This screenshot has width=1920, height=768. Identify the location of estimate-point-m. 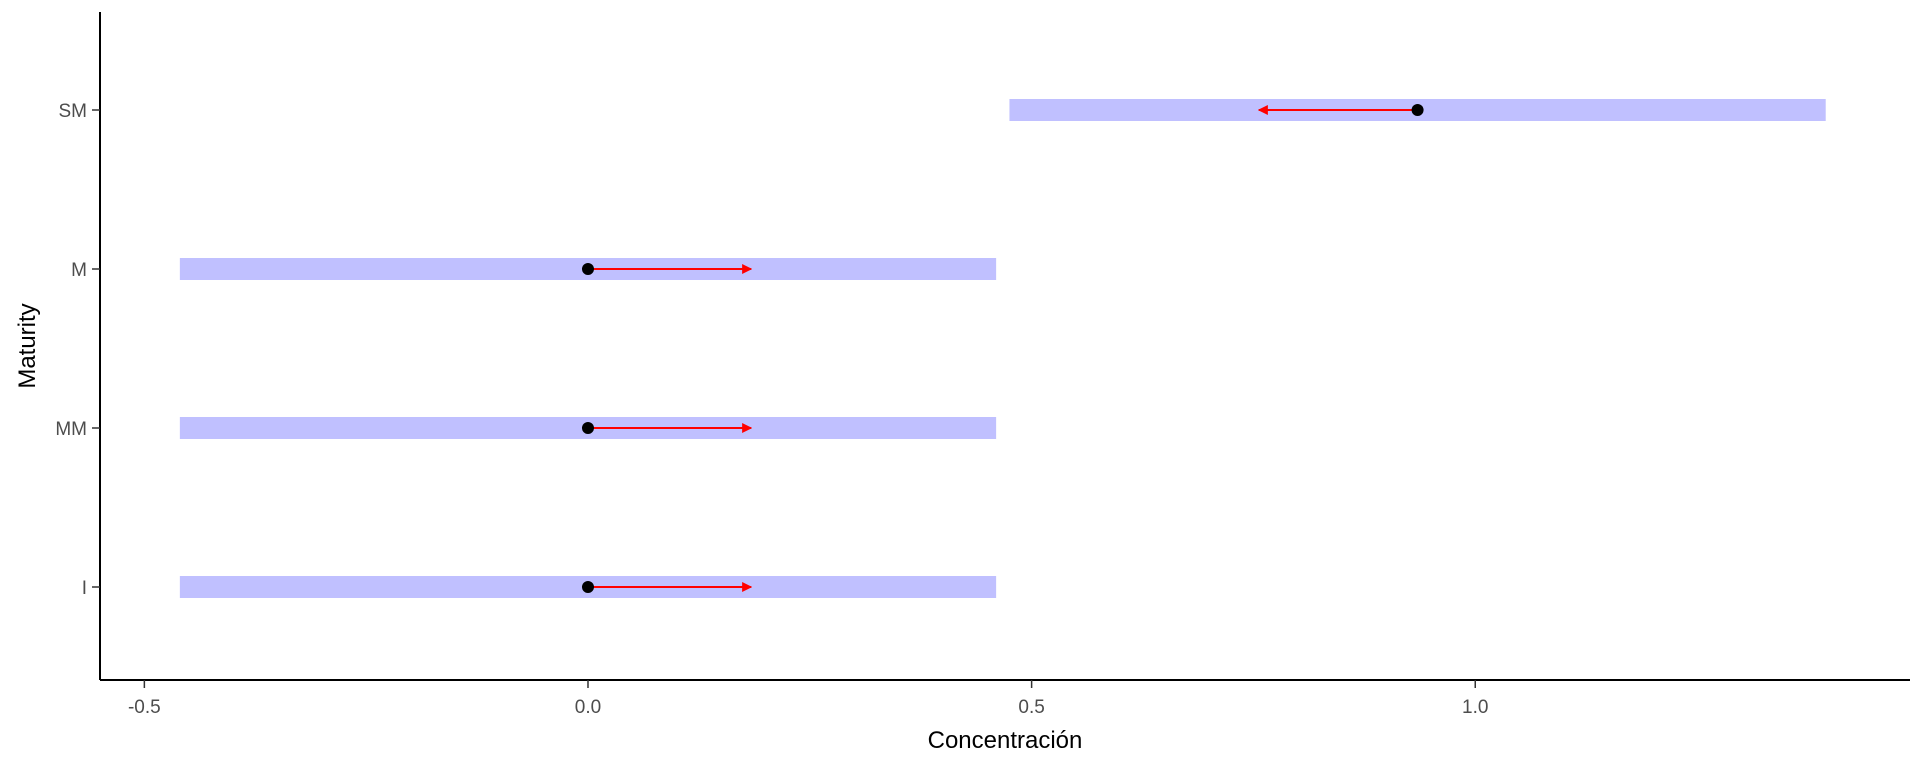
(587, 269).